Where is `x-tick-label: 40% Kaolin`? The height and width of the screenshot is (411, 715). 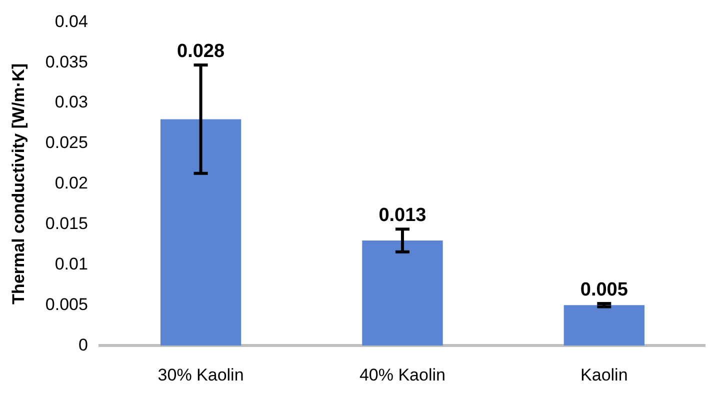
x-tick-label: 40% Kaolin is located at coordinates (402, 374).